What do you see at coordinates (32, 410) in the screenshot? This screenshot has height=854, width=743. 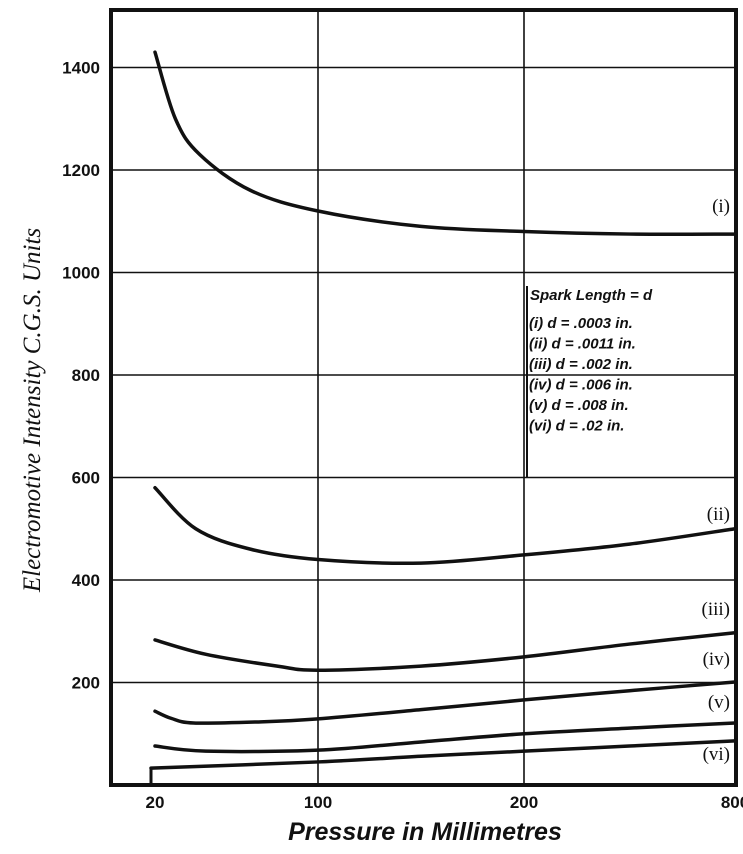 I see `y-axis-label: Electromotive Intensity C.G.S. Units` at bounding box center [32, 410].